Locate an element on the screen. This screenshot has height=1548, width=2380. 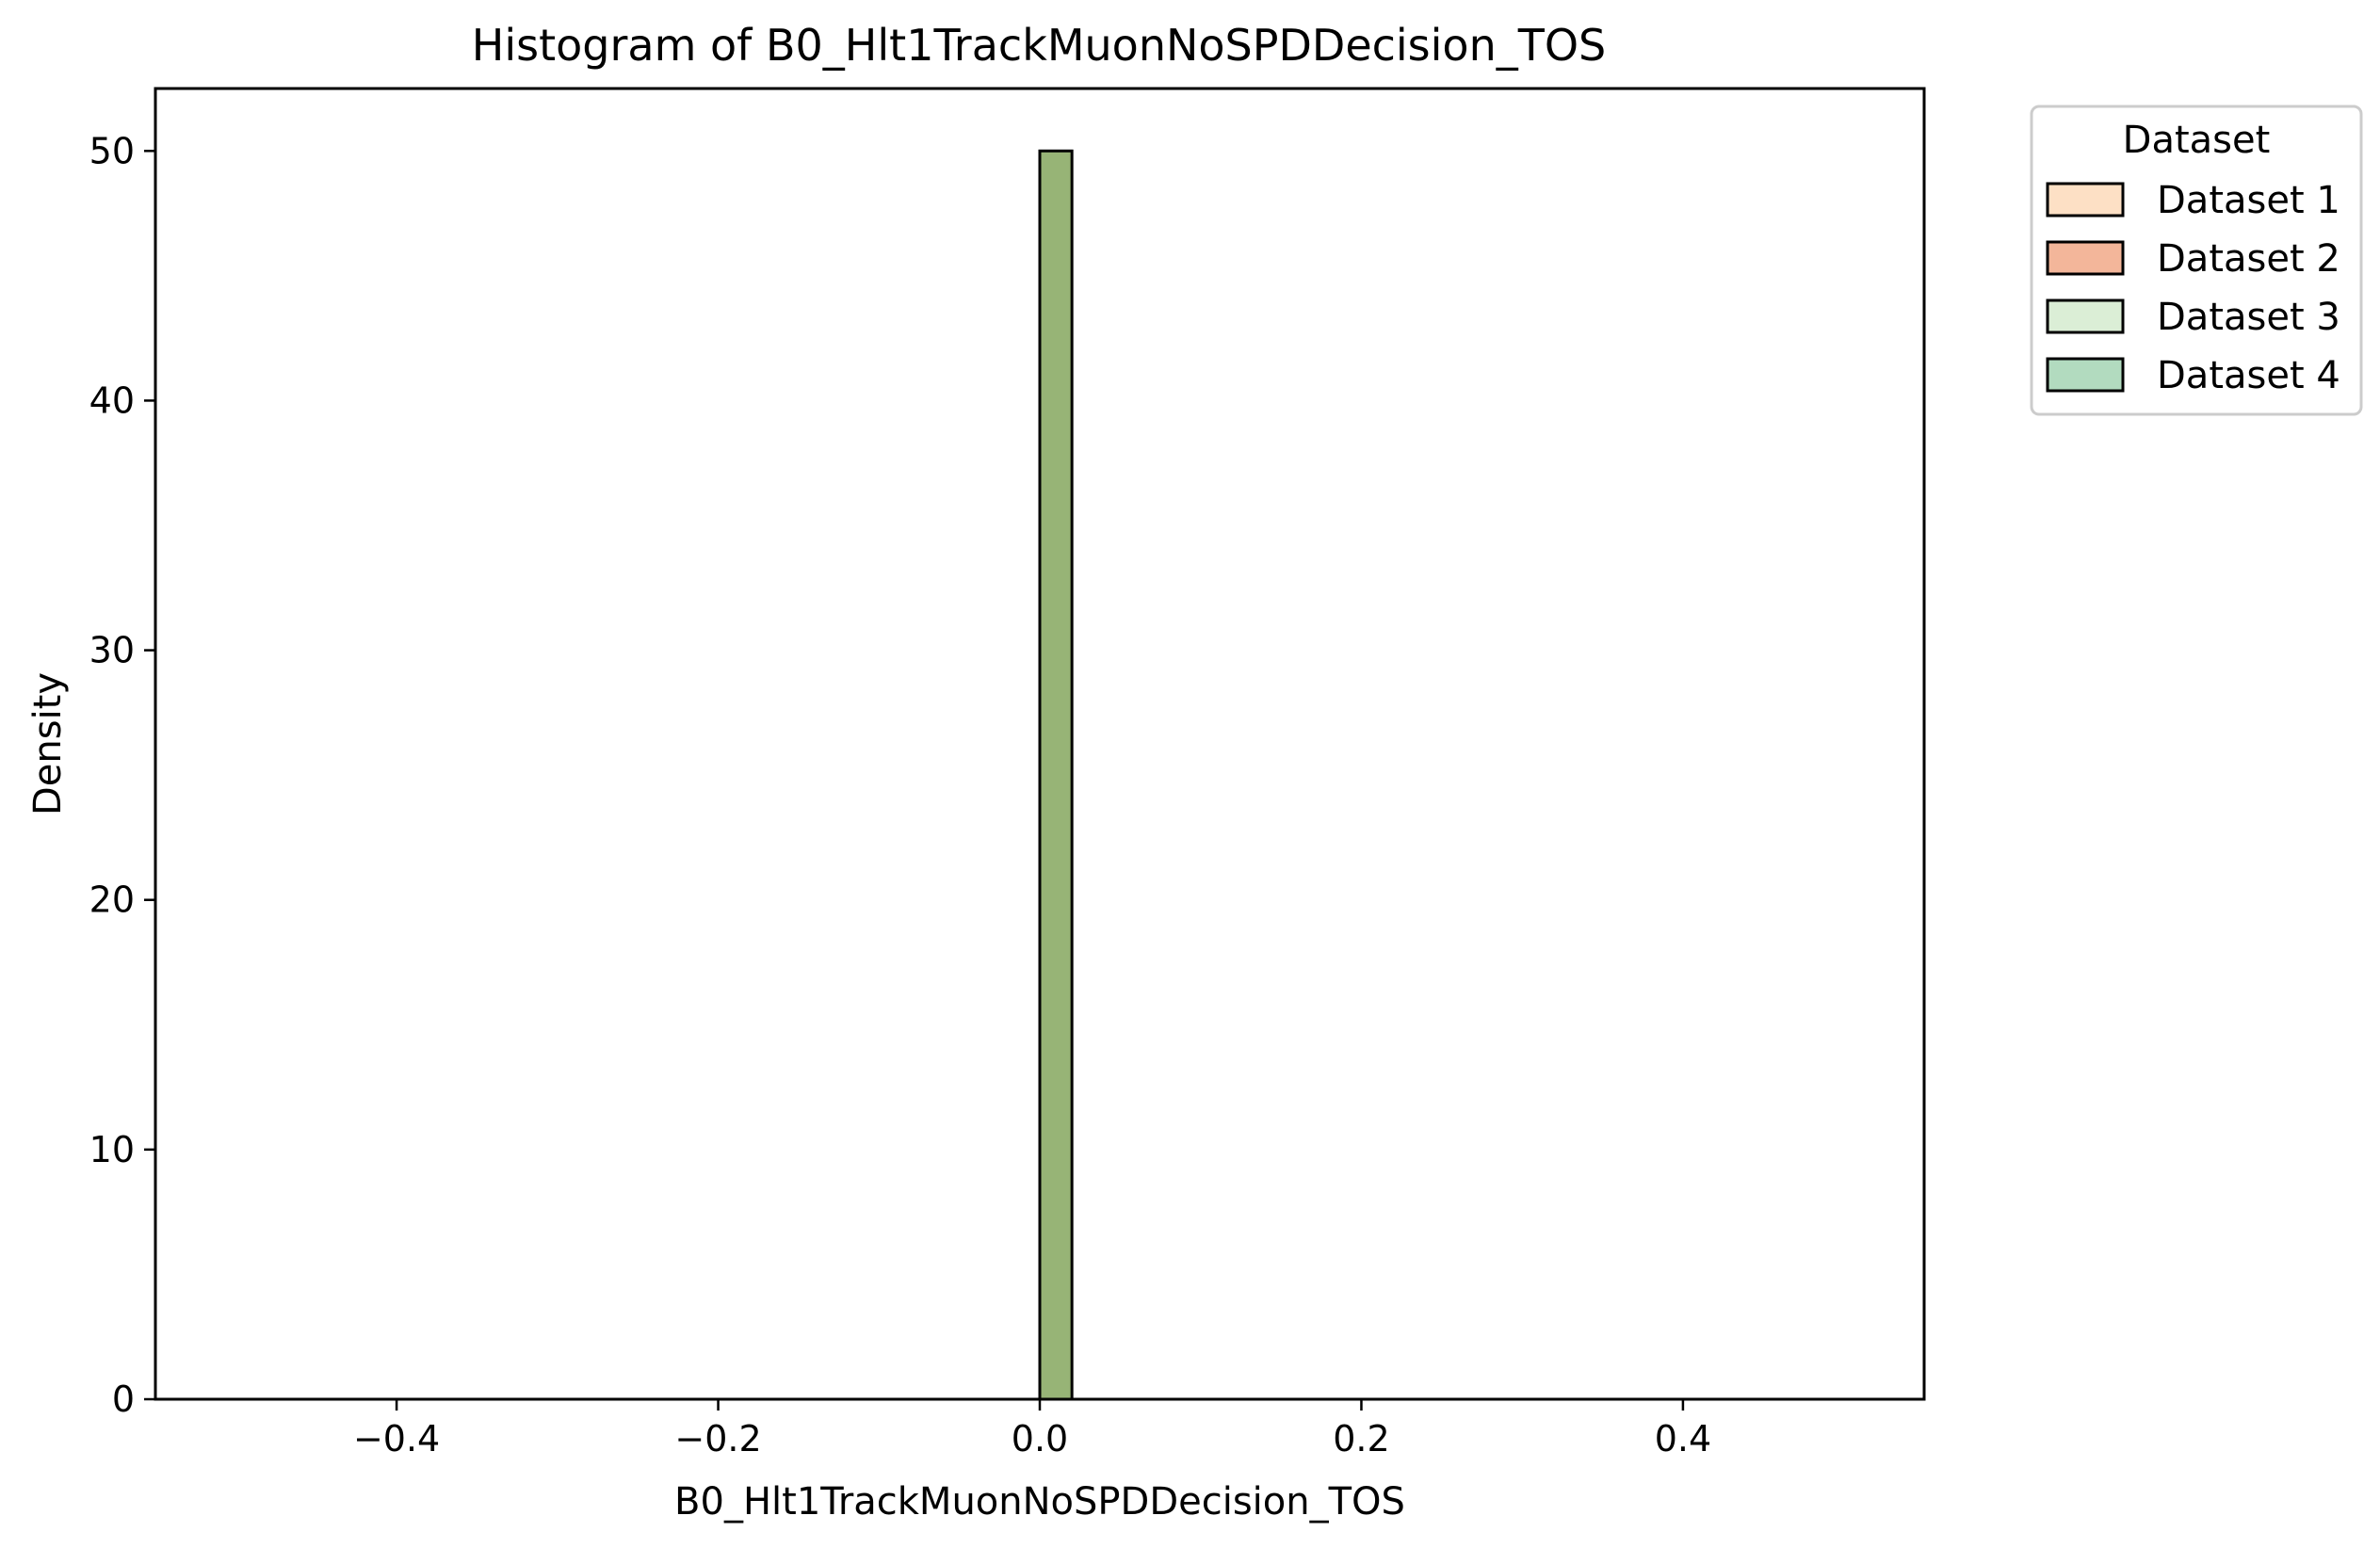
x-tick-label: −0.4 is located at coordinates (396, 1438).